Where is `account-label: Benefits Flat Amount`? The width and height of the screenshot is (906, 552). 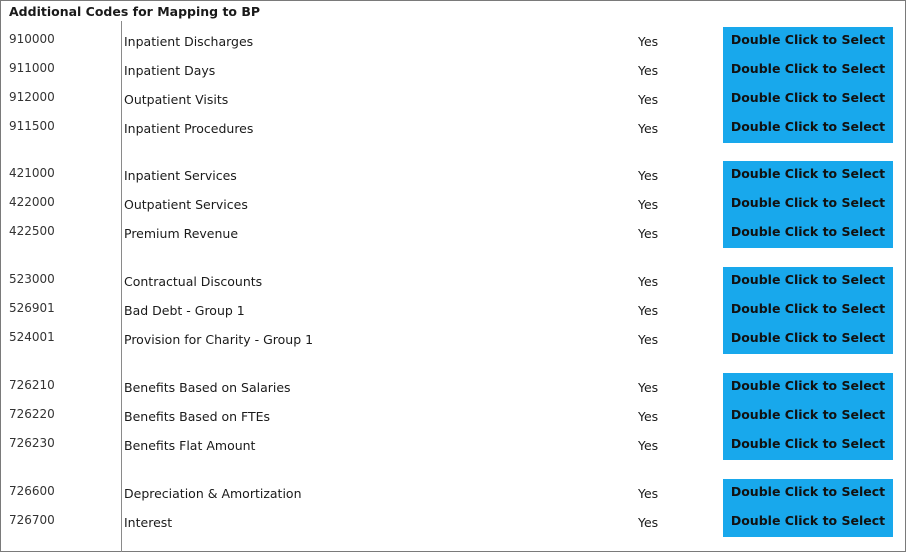 account-label: Benefits Flat Amount is located at coordinates (190, 445).